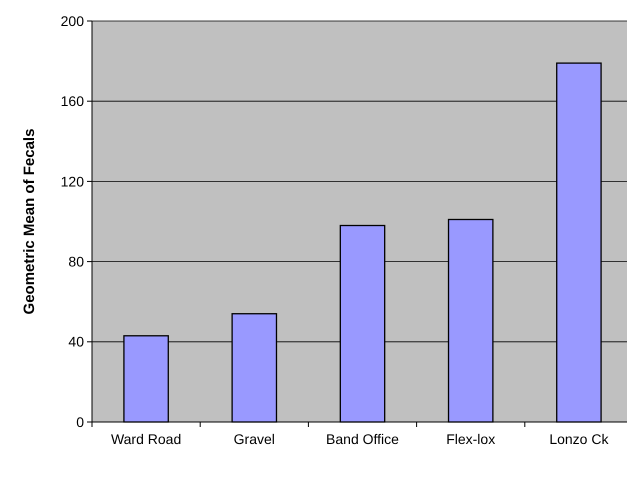  Describe the element at coordinates (76, 262) in the screenshot. I see `y-tick-label: 80` at that location.